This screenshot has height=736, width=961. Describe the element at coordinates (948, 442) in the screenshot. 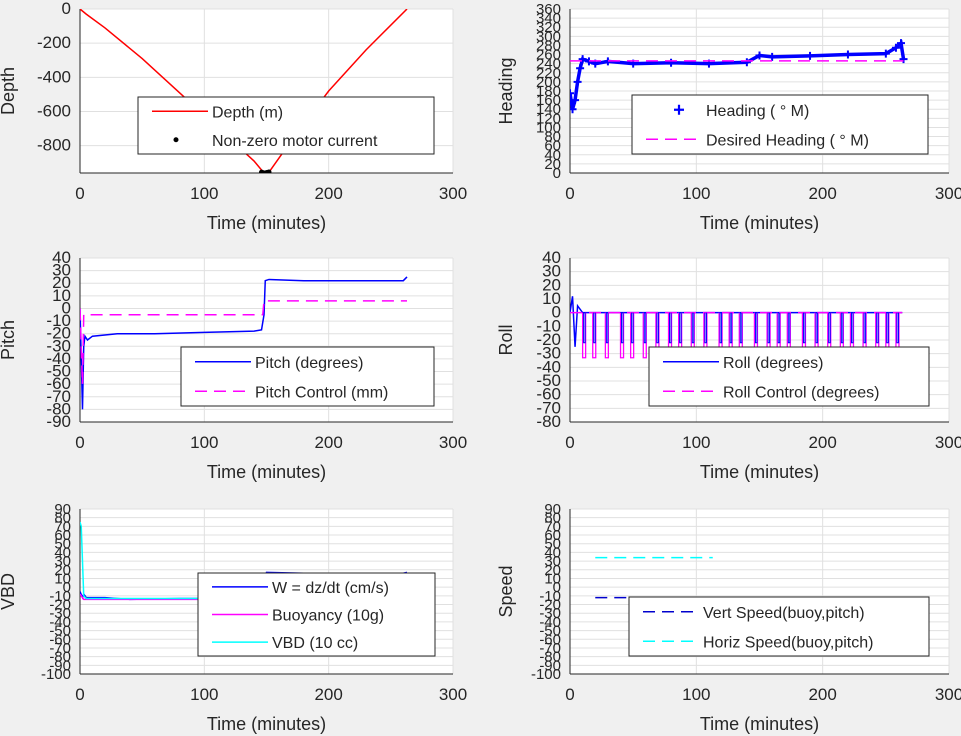

I see `x-tick-label: 300` at that location.